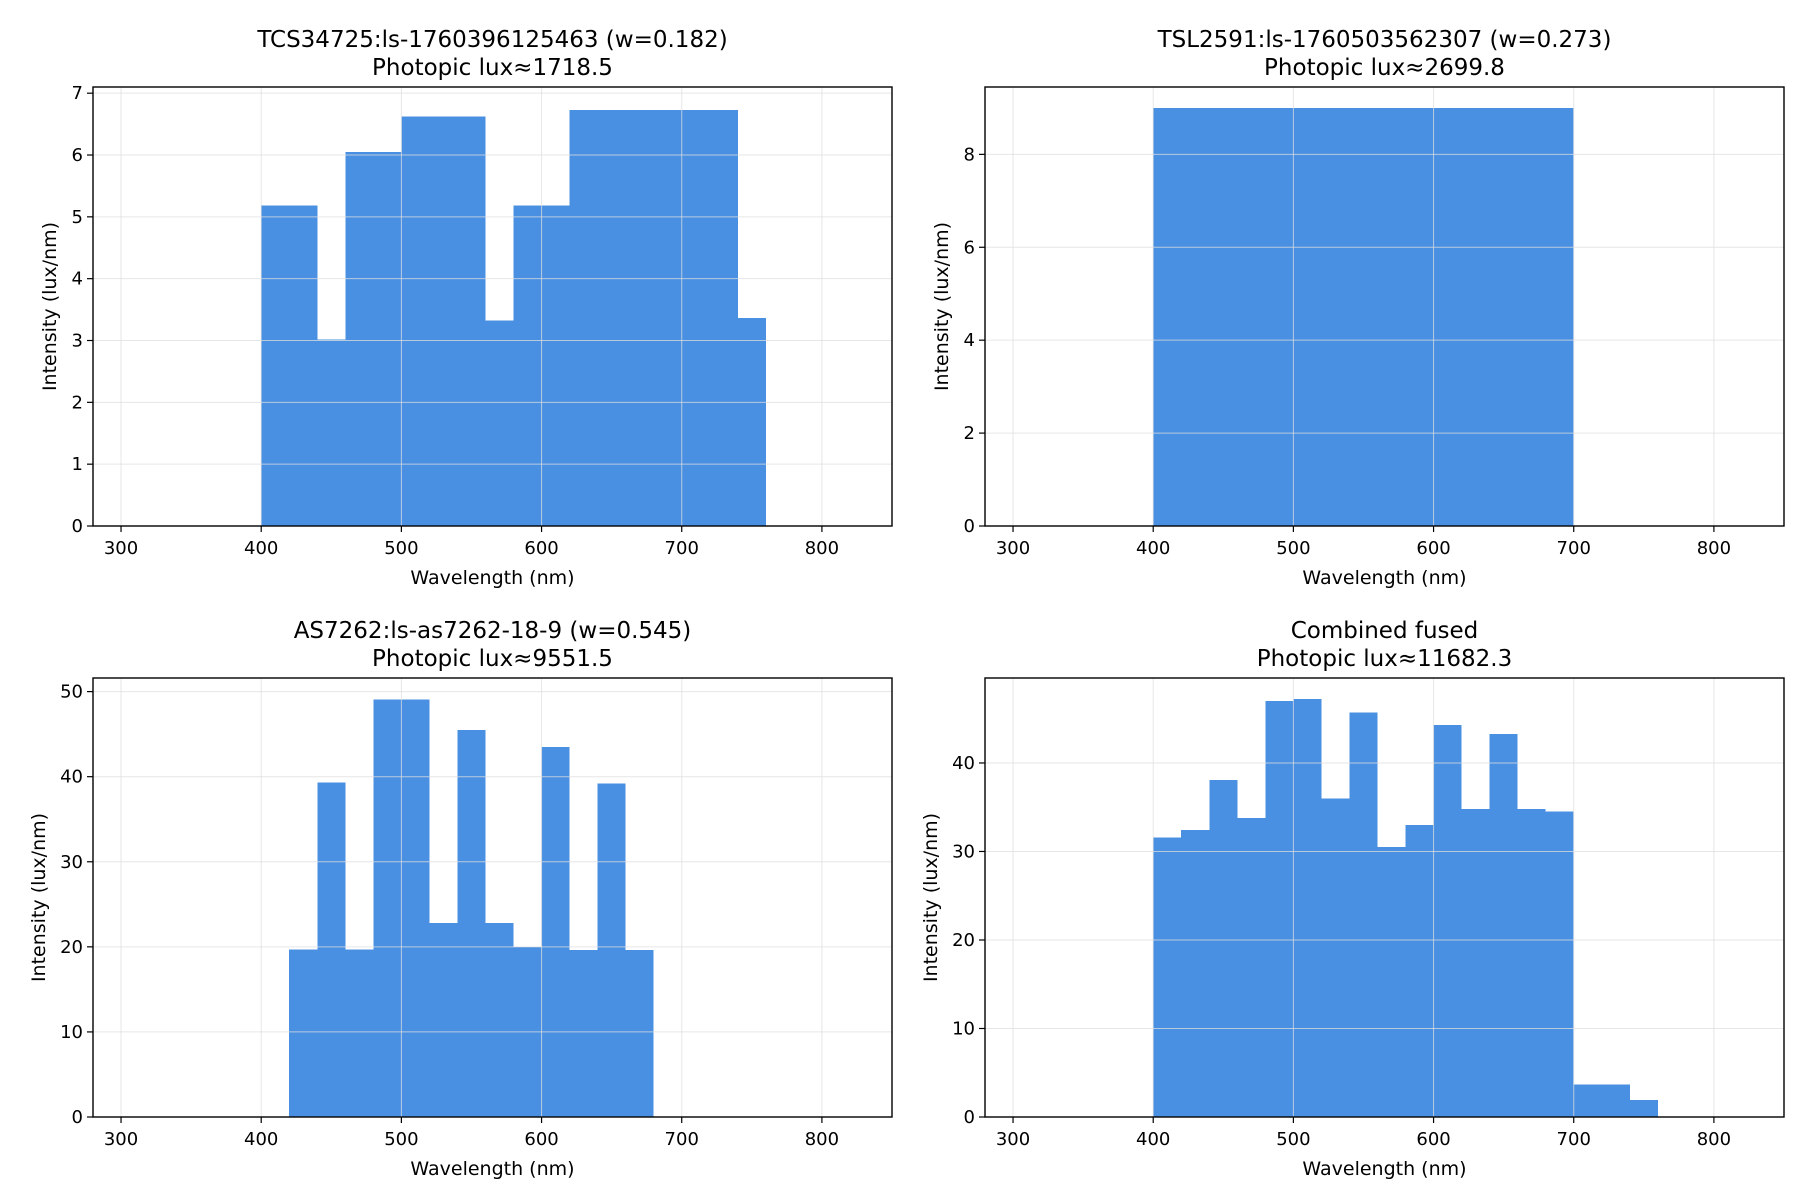 The height and width of the screenshot is (1204, 1800). I want to click on chart-subtitle: Photopic lux≈2699.8, so click(1384, 68).